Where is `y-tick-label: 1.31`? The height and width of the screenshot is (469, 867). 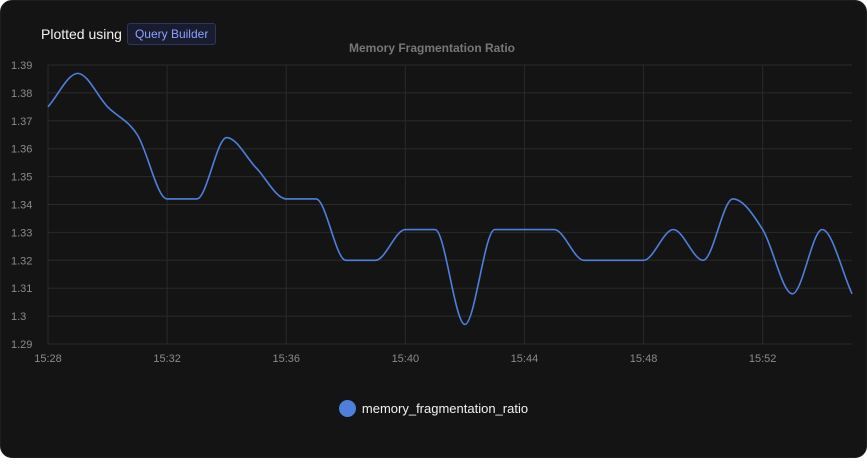
y-tick-label: 1.31 is located at coordinates (21, 289).